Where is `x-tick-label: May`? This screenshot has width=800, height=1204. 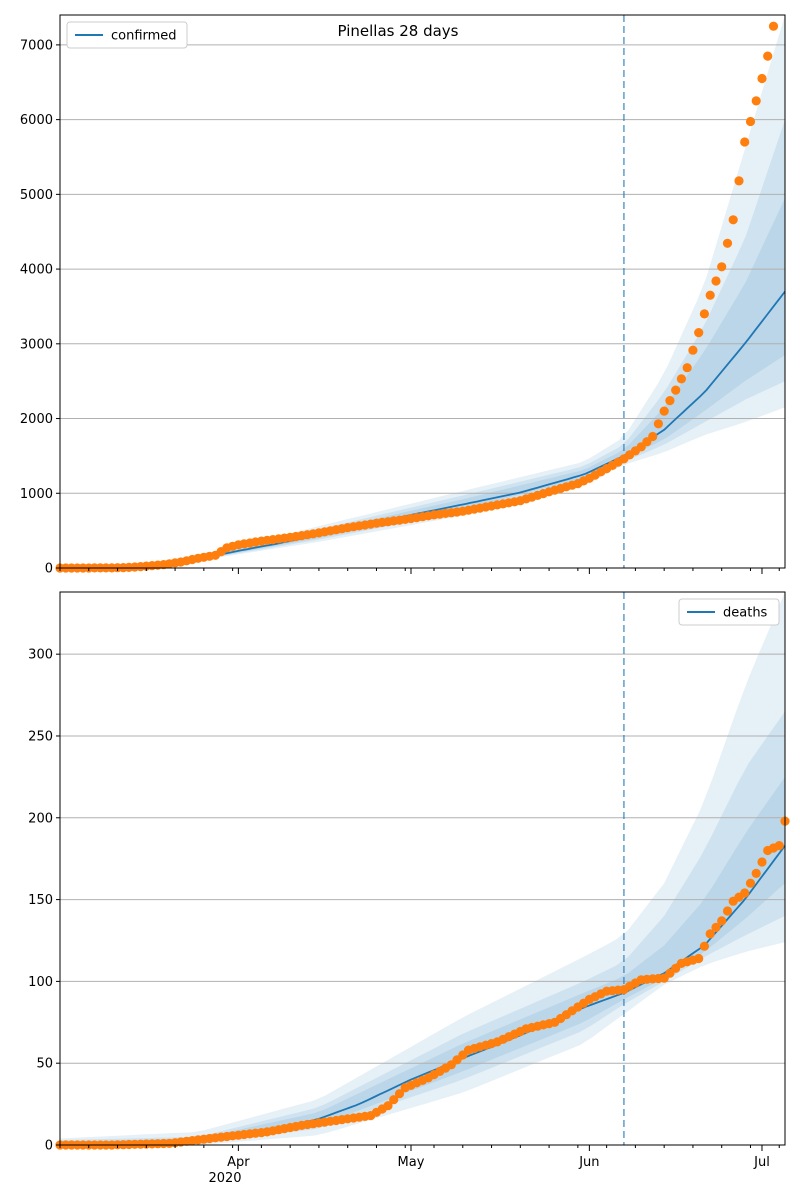
x-tick-label: May is located at coordinates (411, 1162).